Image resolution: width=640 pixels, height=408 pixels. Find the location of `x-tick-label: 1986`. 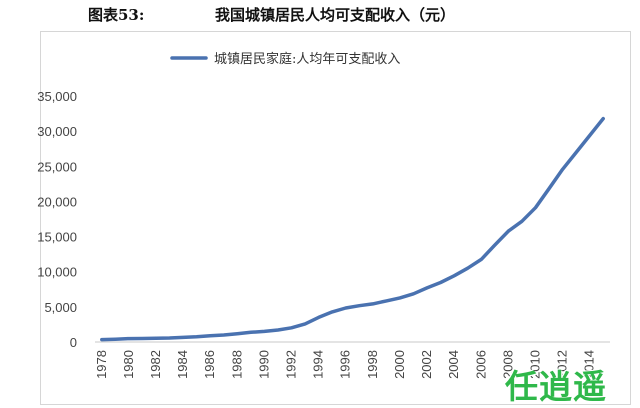

x-tick-label: 1986 is located at coordinates (209, 364).